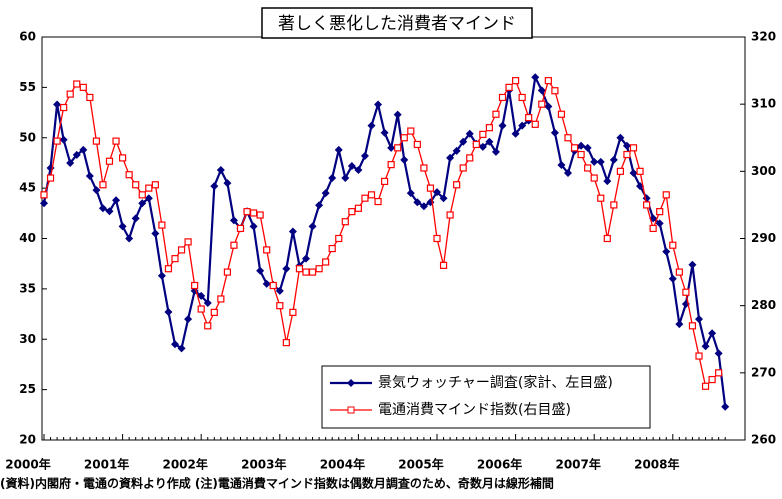 The image size is (782, 499). What do you see at coordinates (763, 104) in the screenshot?
I see `y2-tick-label: 310` at bounding box center [763, 104].